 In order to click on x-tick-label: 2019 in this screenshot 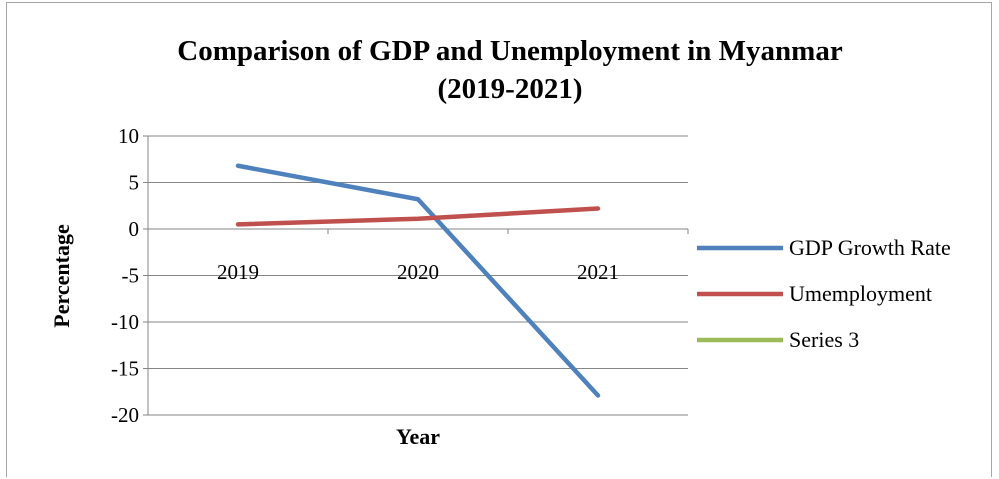, I will do `click(238, 272)`.